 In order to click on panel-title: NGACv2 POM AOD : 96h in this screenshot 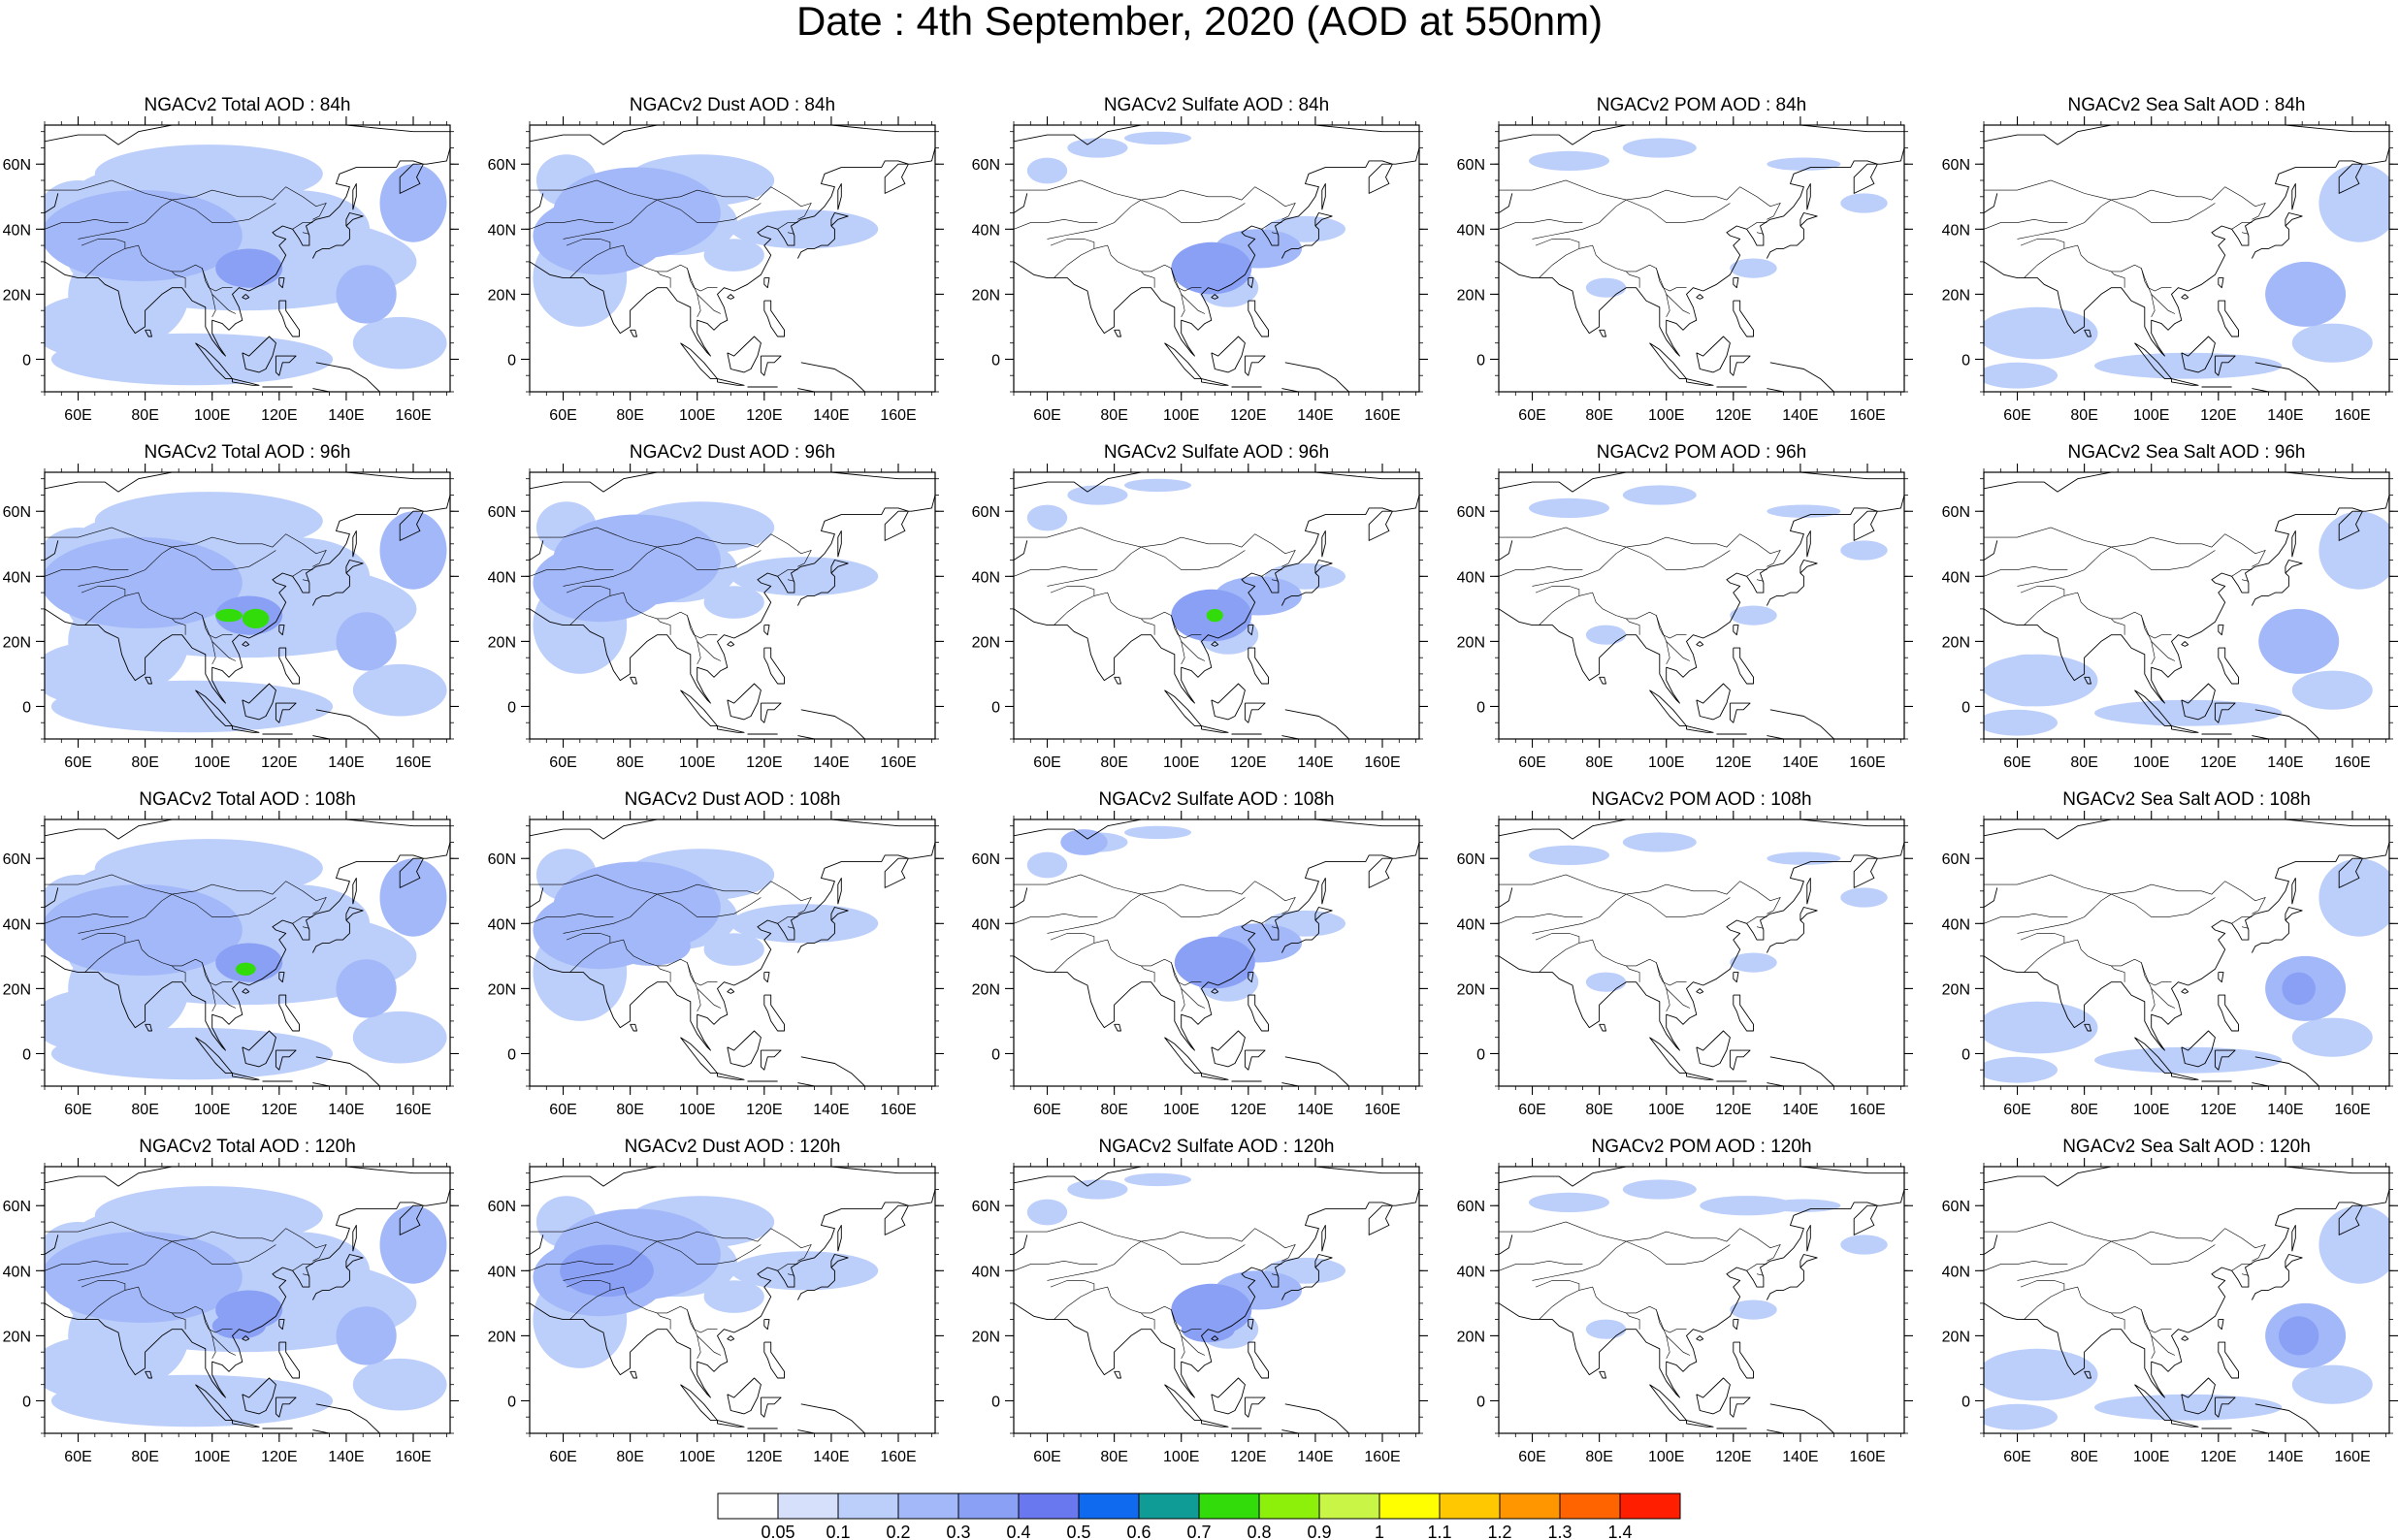, I will do `click(1701, 452)`.